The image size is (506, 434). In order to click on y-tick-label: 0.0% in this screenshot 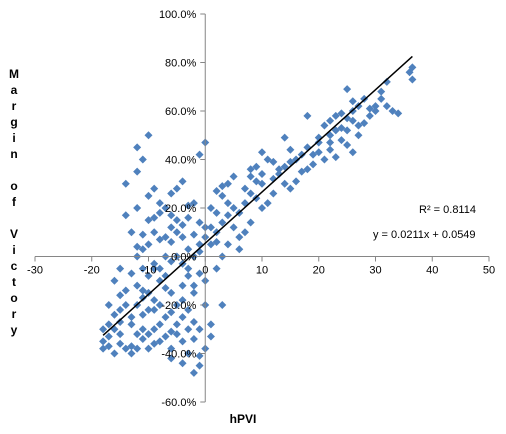, I will do `click(183, 258)`.